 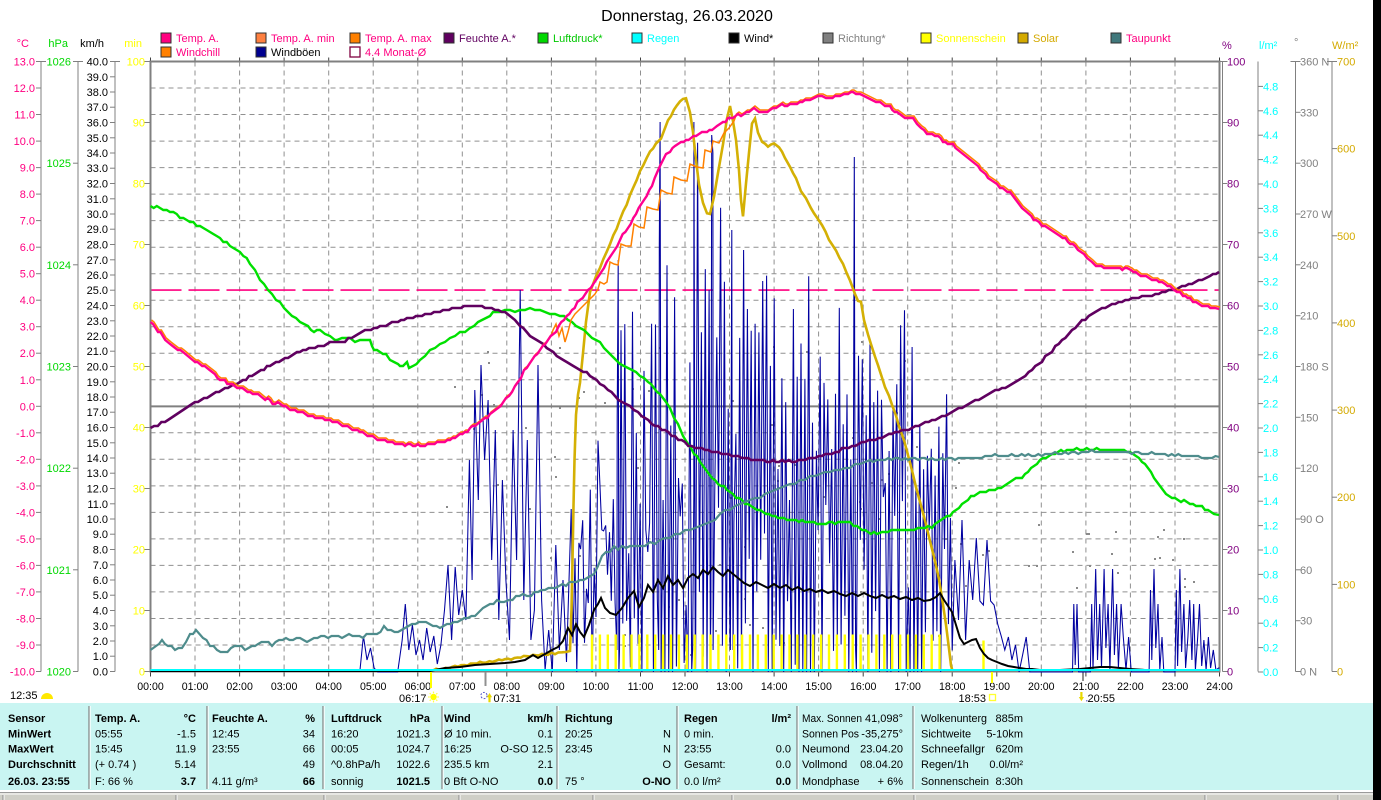 I want to click on svg-text: 31.0, so click(x=97, y=200).